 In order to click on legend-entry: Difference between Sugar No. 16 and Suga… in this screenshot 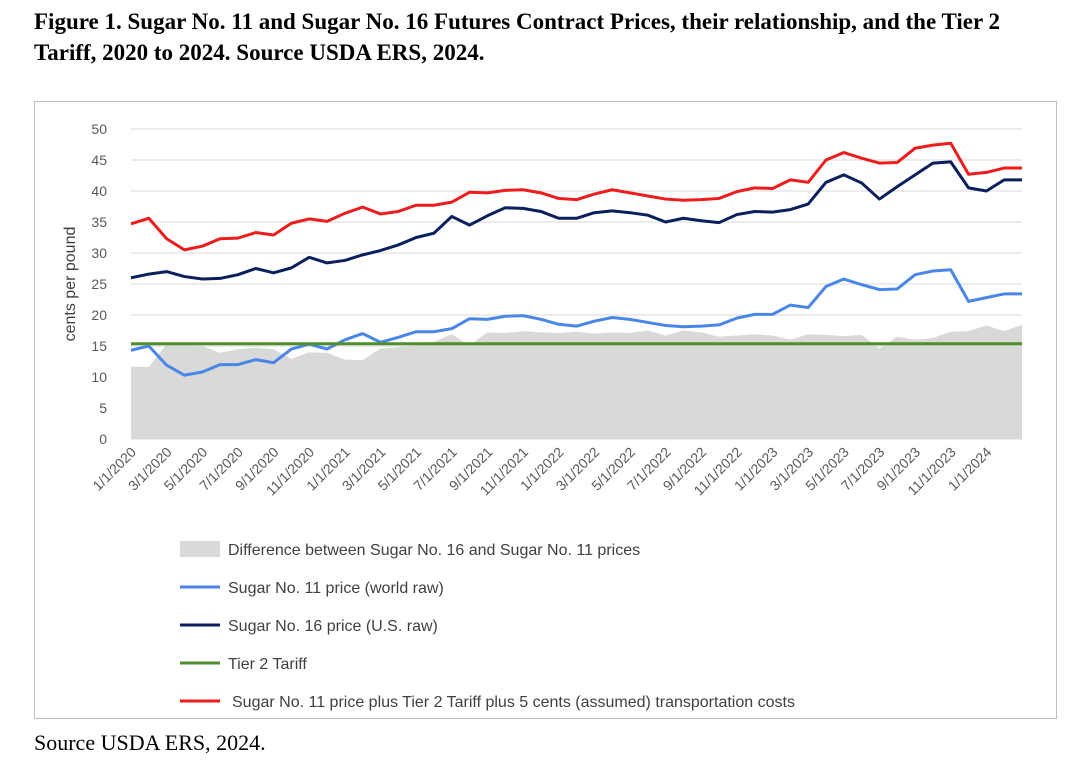, I will do `click(434, 550)`.